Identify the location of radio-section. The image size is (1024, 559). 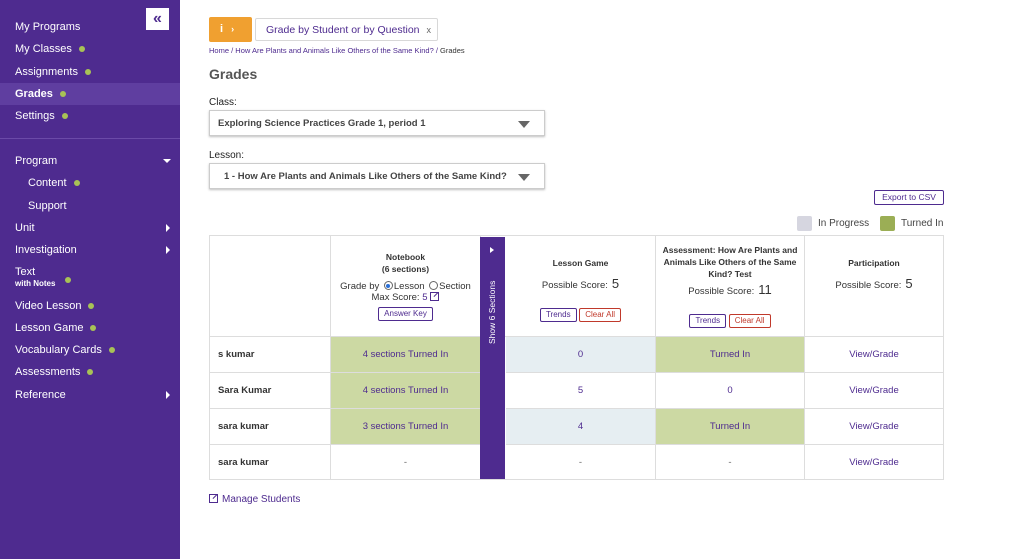
(434, 285).